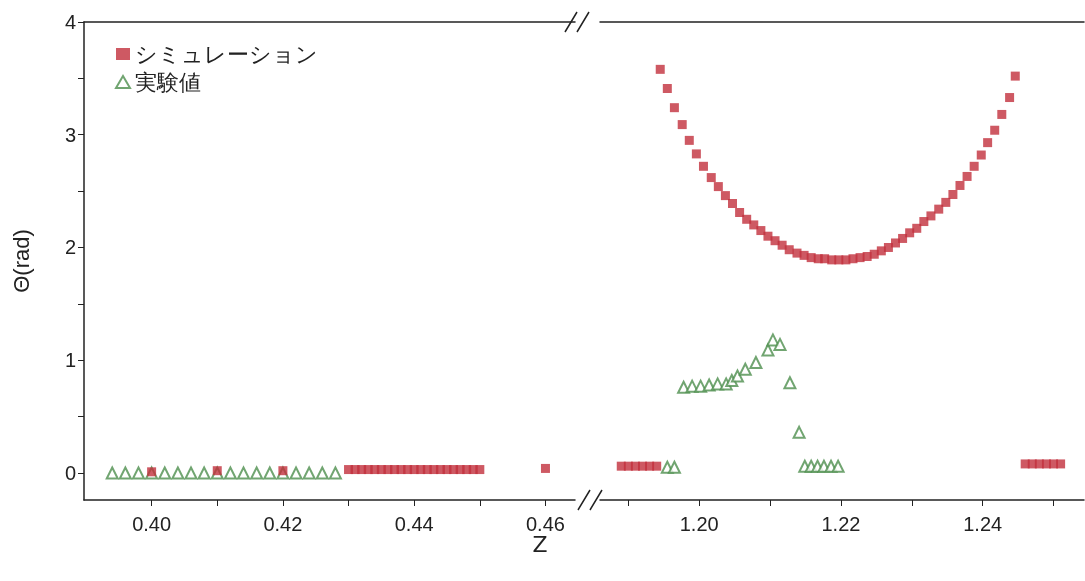  Describe the element at coordinates (21, 261) in the screenshot. I see `y-axis-title: Θ(rad)` at that location.